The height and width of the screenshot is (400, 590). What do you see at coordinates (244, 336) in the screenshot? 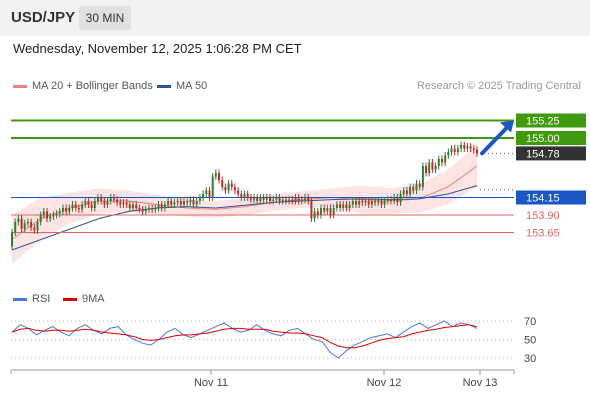
I see `rsi-9ma-line` at bounding box center [244, 336].